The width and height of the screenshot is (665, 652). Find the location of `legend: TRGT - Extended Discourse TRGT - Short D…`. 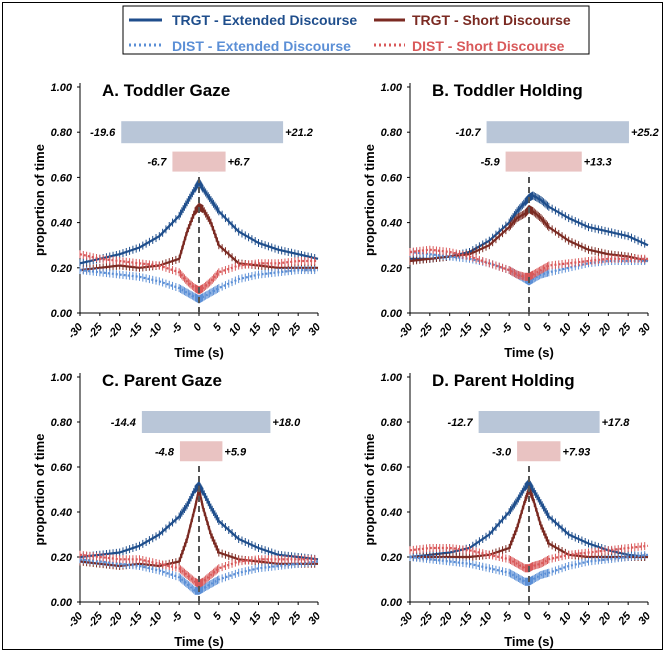

legend: TRGT - Extended Discourse TRGT - Short D… is located at coordinates (356, 30).